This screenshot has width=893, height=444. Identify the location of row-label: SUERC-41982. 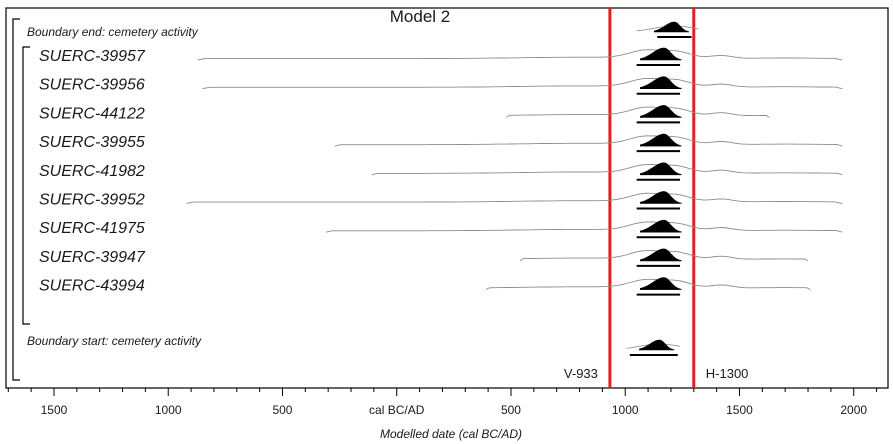
(92, 171).